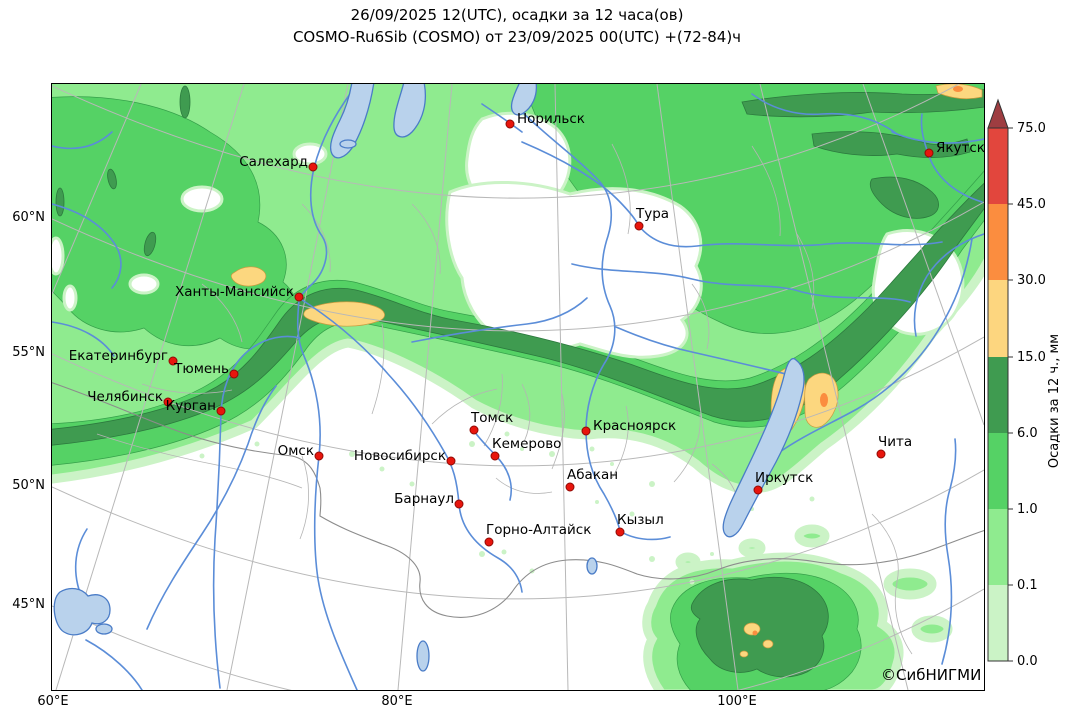  What do you see at coordinates (1031, 128) in the screenshot?
I see `colorbar-tick-75: 75.0` at bounding box center [1031, 128].